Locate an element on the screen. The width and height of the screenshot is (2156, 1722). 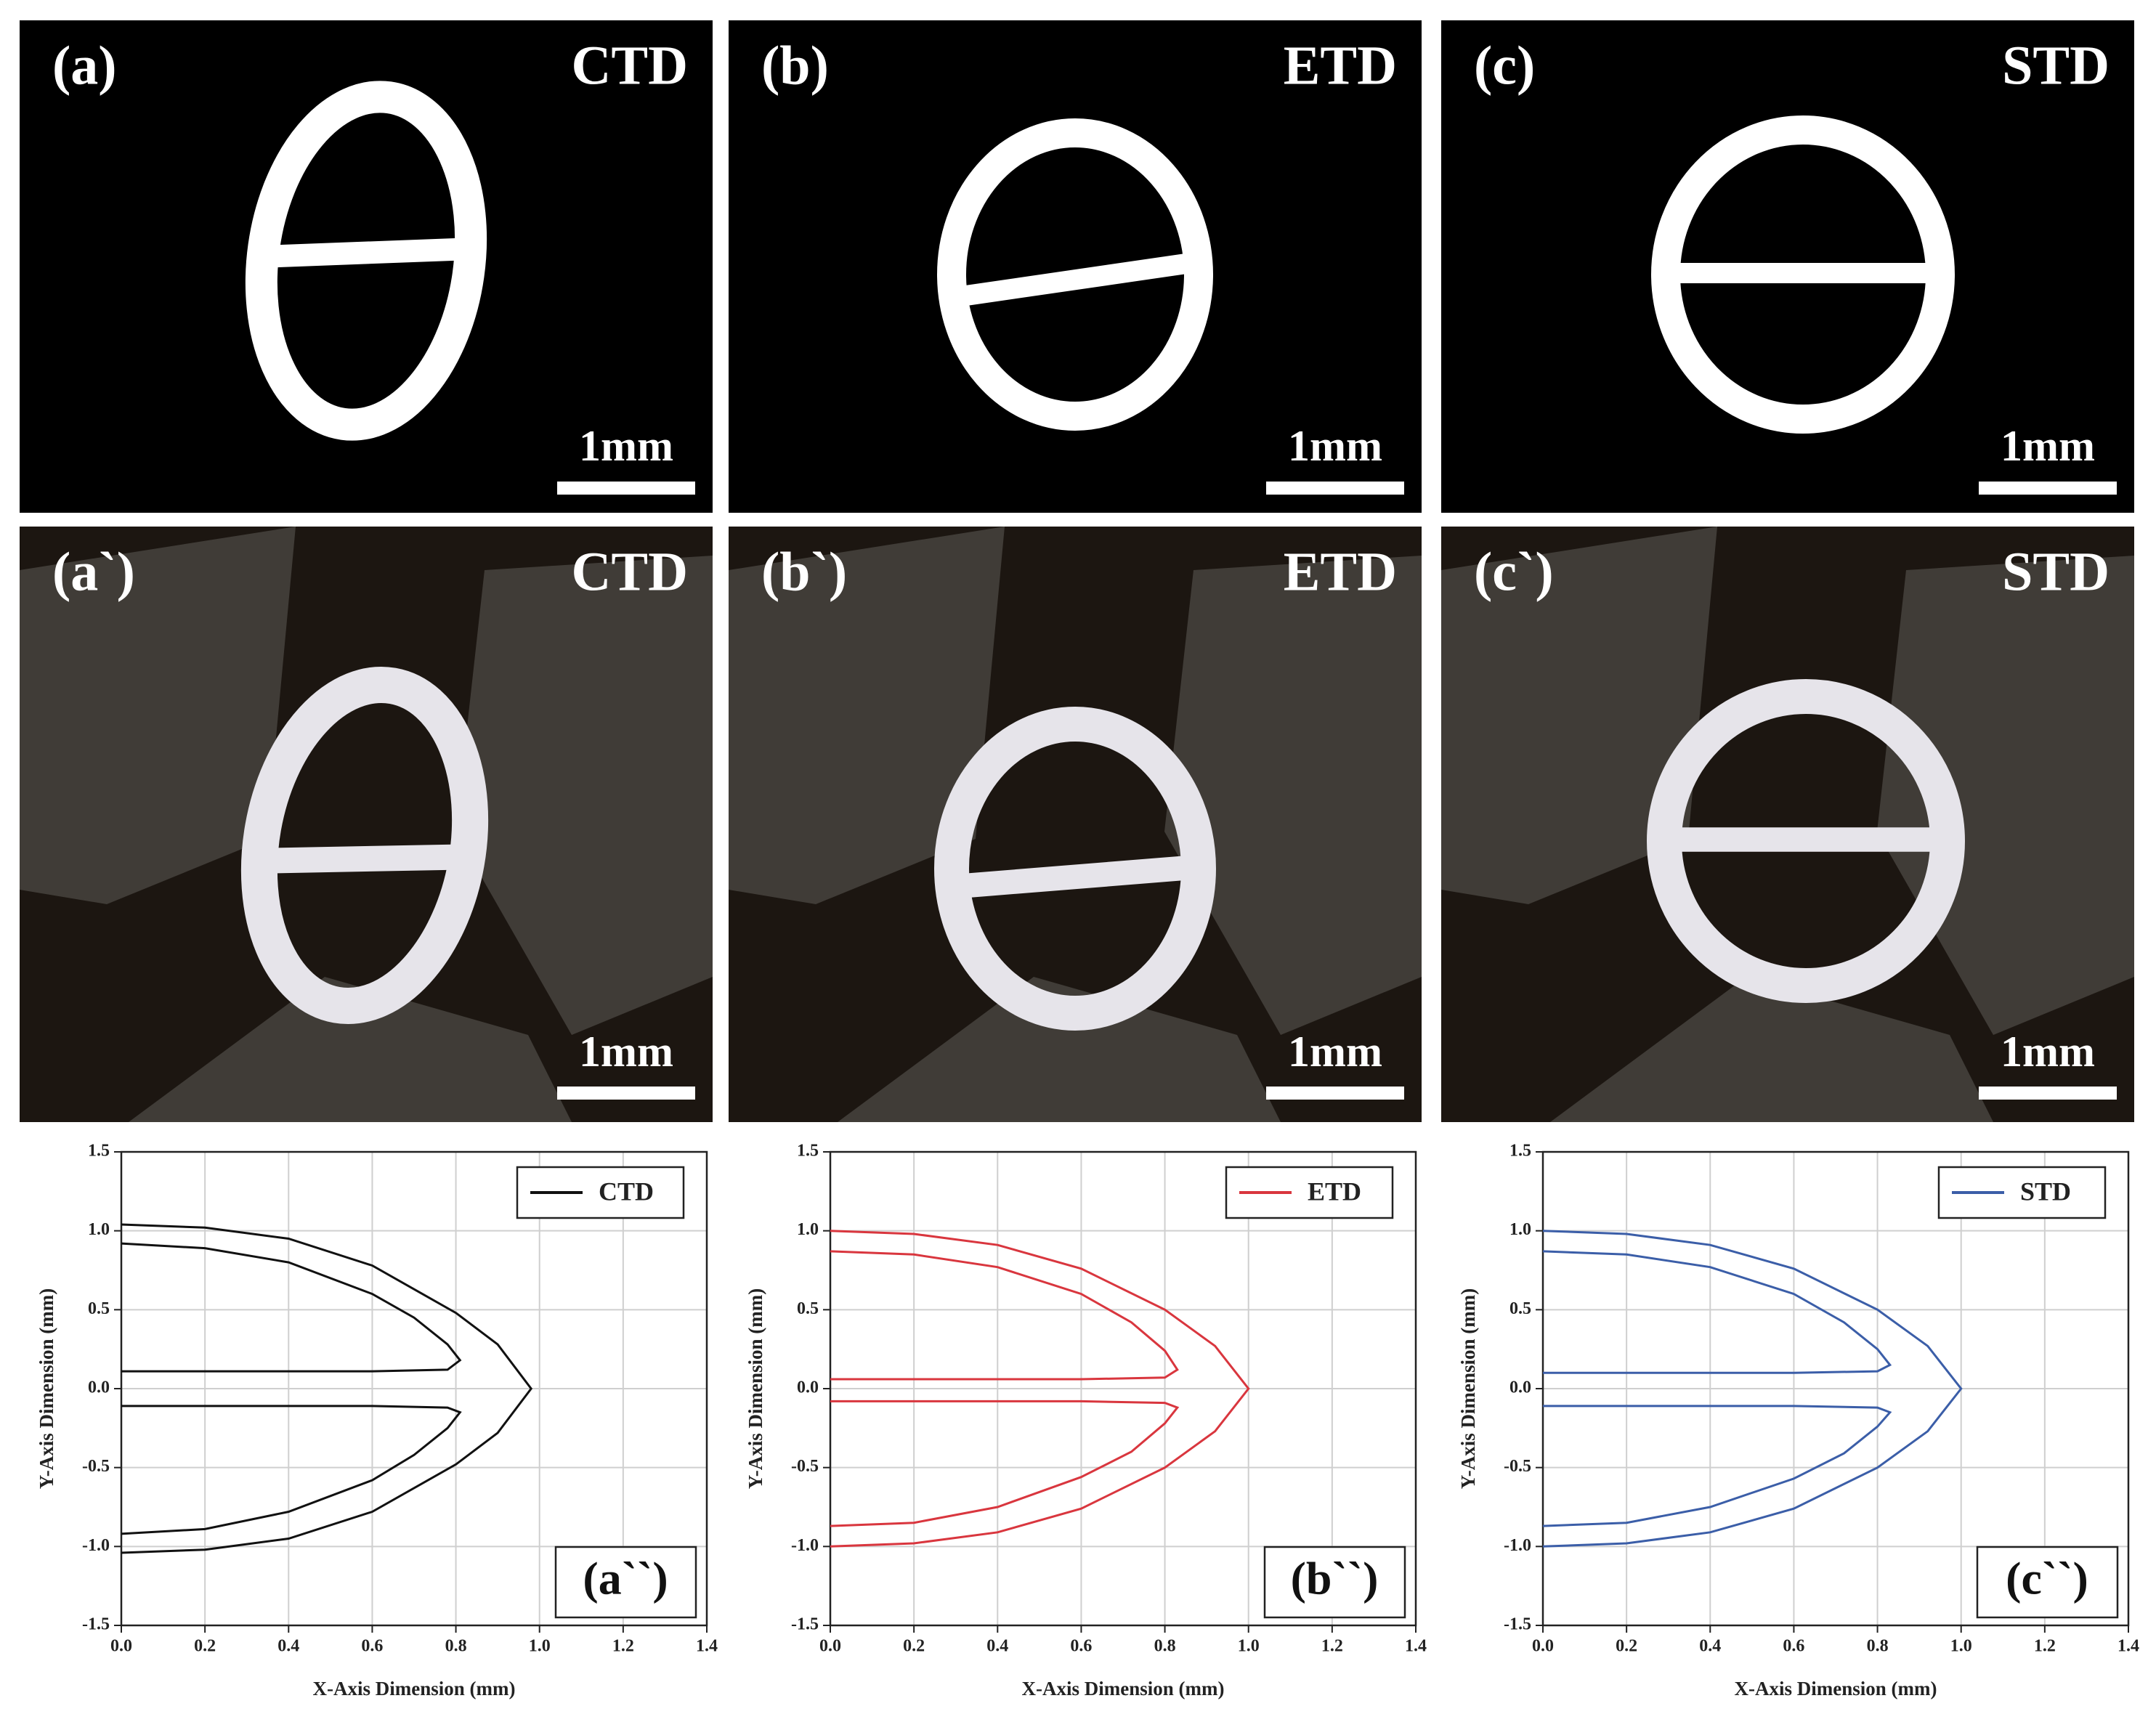
photo-panel: (c) STD 1mm is located at coordinates (1787, 266).